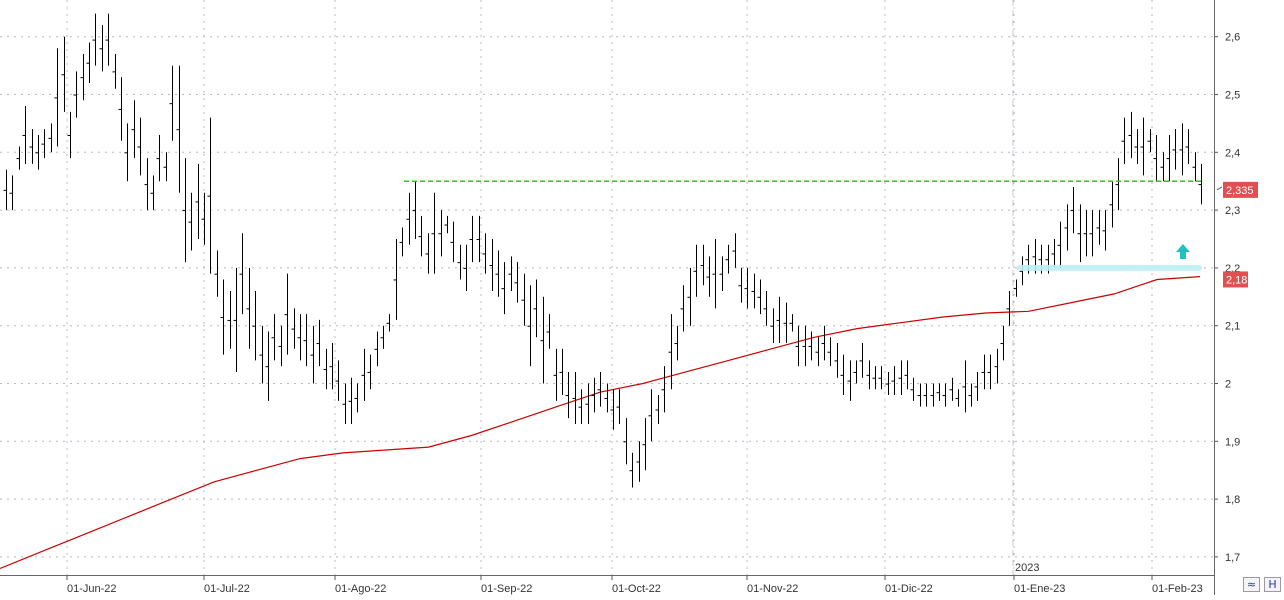 The width and height of the screenshot is (1284, 600). What do you see at coordinates (1235, 279) in the screenshot?
I see `moving-average-badge` at bounding box center [1235, 279].